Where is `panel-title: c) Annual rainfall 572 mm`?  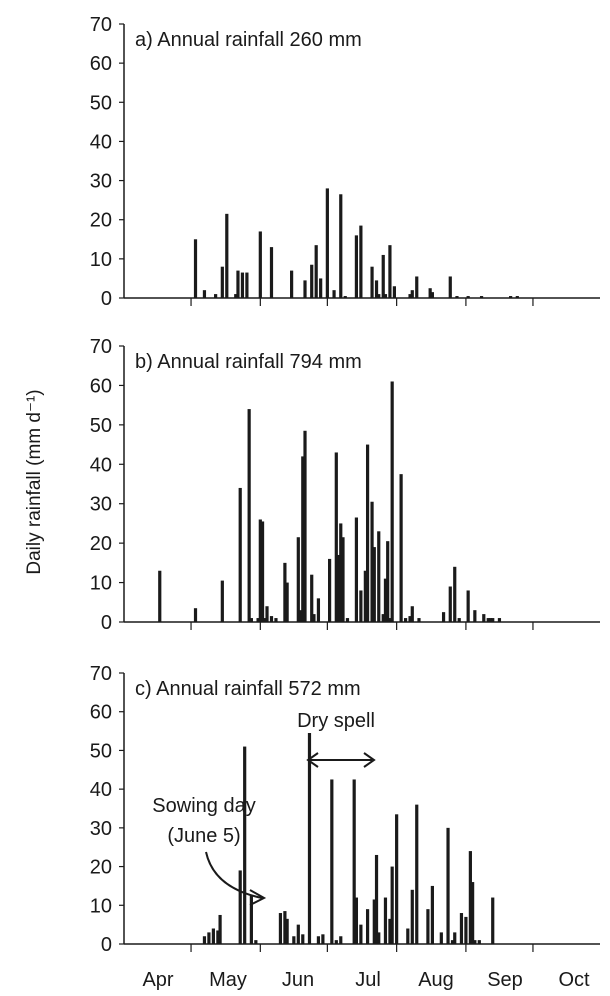 panel-title: c) Annual rainfall 572 mm is located at coordinates (248, 689).